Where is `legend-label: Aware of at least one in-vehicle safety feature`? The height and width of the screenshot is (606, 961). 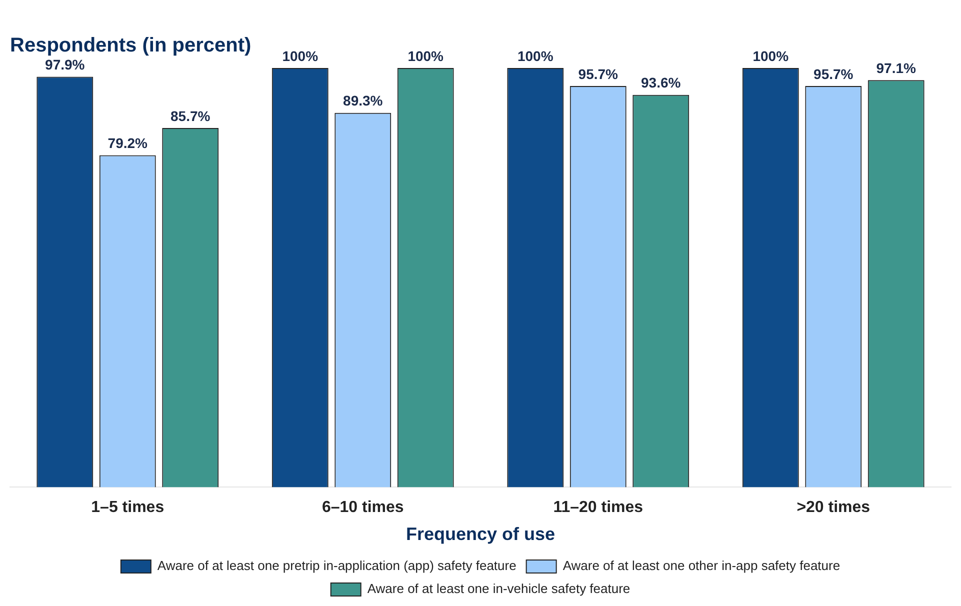 legend-label: Aware of at least one in-vehicle safety feature is located at coordinates (498, 588).